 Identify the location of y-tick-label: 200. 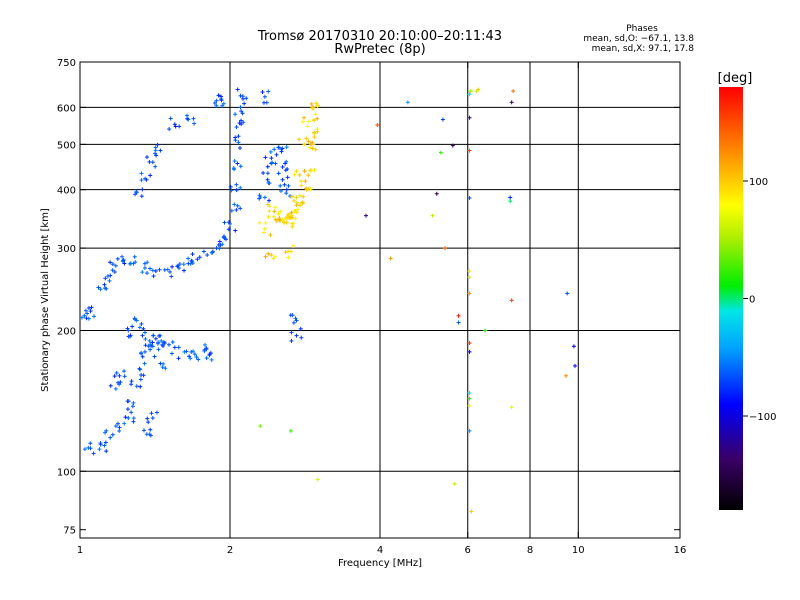
(66, 331).